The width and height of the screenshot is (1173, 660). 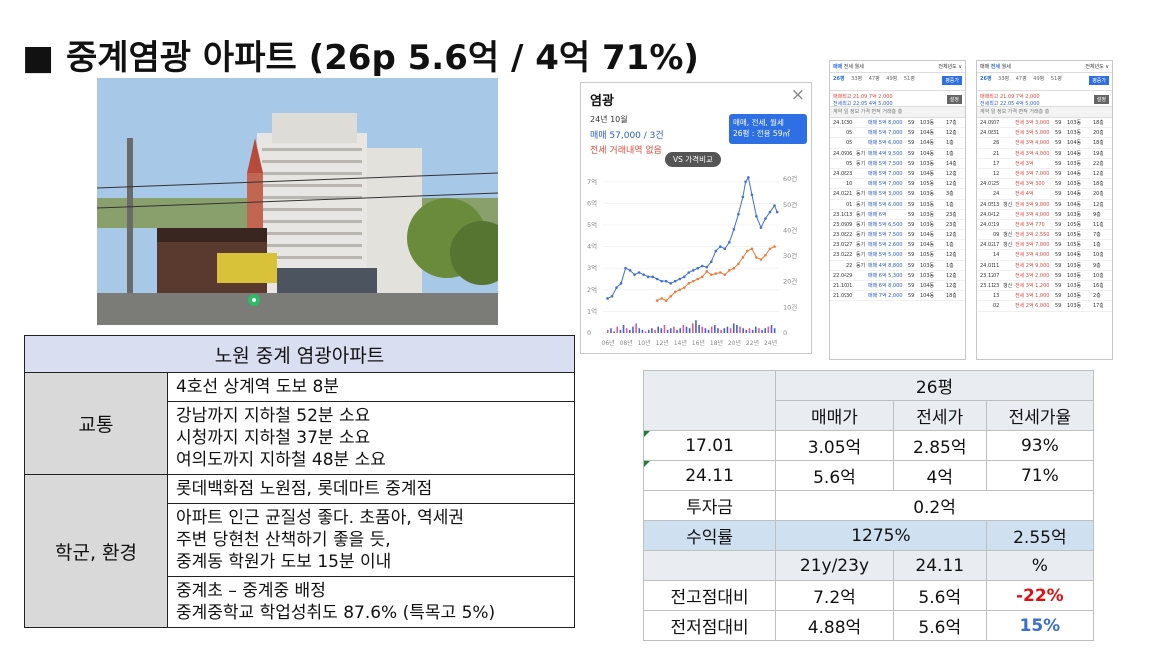 I want to click on list-item: 21 전세 3억 4,000 59 104동 19층, so click(x=1044, y=154).